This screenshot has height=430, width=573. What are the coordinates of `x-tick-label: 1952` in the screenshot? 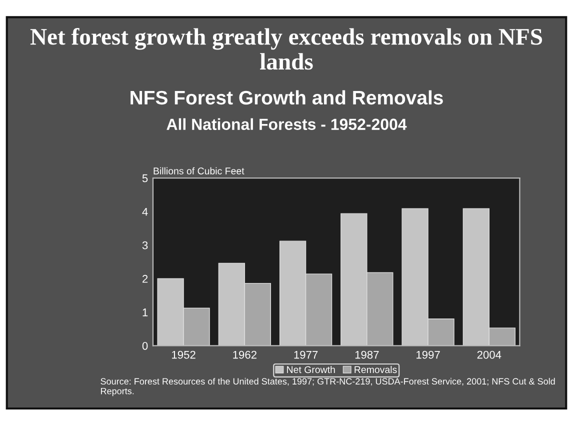 It's located at (184, 354).